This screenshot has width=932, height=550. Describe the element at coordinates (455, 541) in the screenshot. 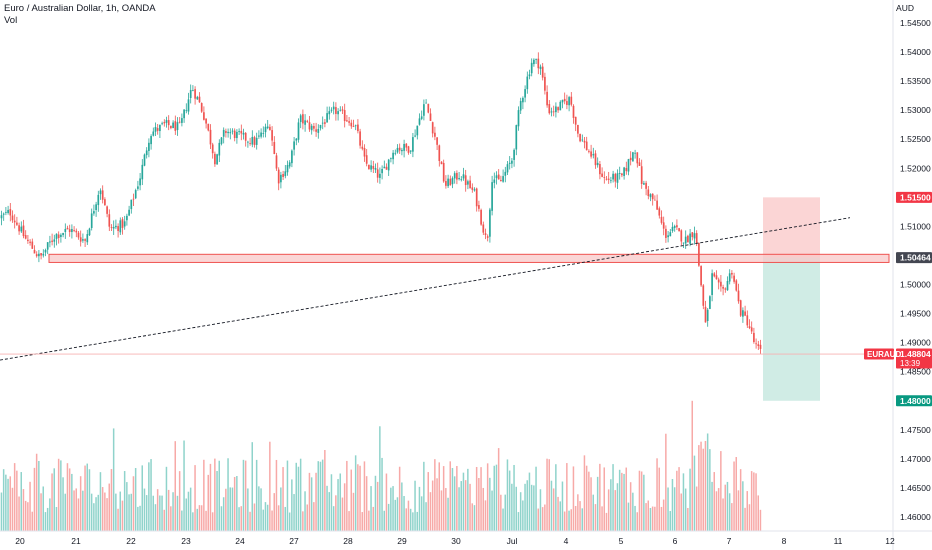

I see `time-axis: 20 21 22 23 24 27 28 29 30 Jul 4 5 6 7 8 11 12` at that location.